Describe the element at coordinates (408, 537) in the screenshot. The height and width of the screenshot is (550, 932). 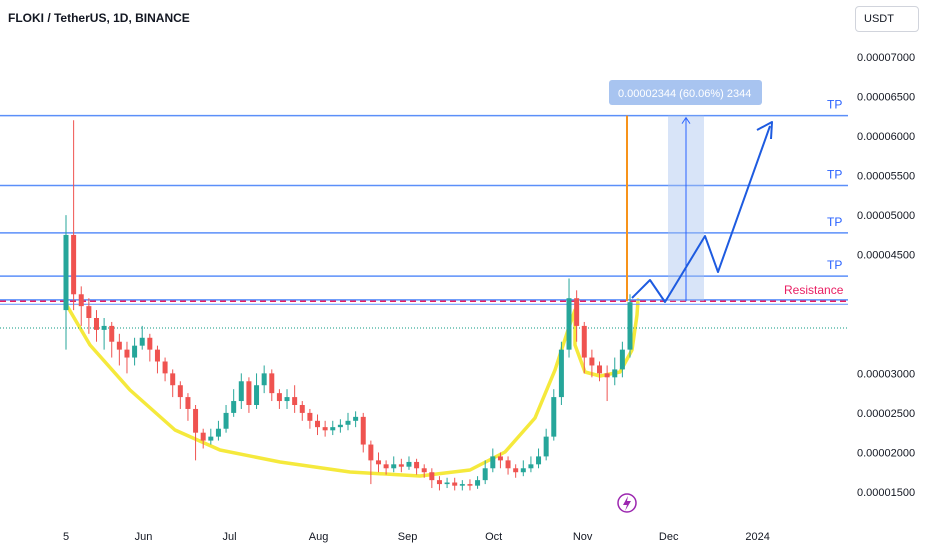
I see `x-tick-label: Sep` at that location.